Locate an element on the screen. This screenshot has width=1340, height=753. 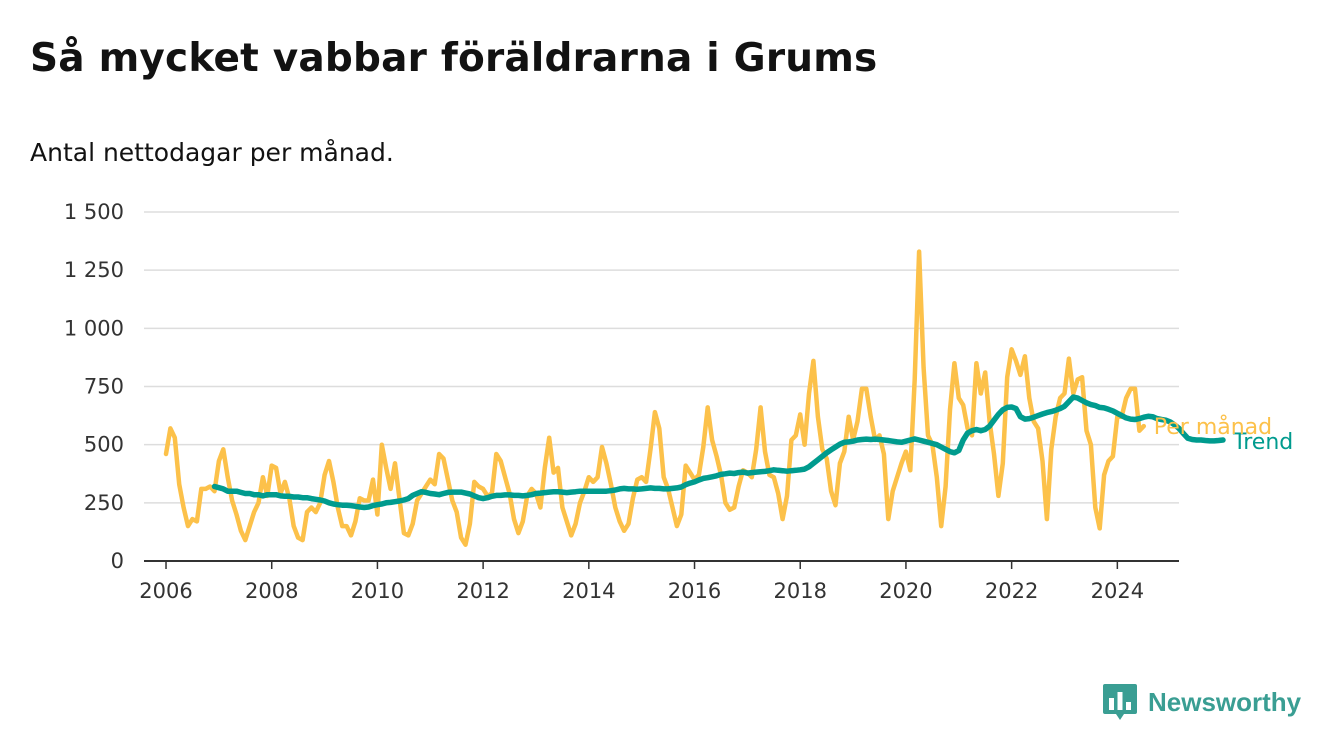
newsworthy-logo-icon is located at coordinates (1120, 702).